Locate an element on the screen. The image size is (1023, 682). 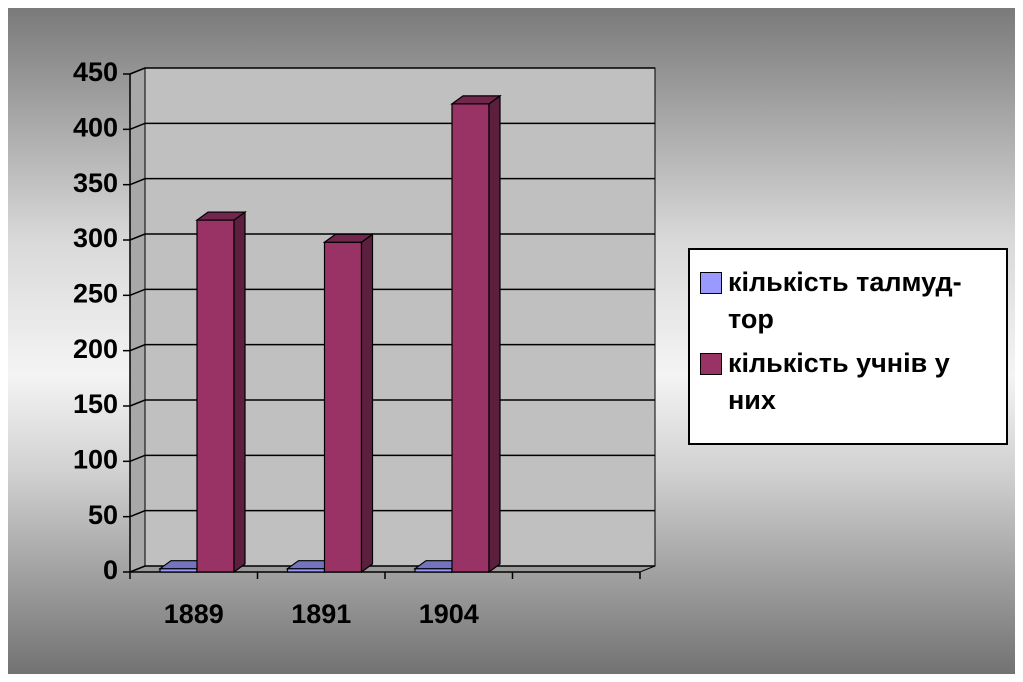
y-tick-label: 50 is located at coordinates (103, 515).